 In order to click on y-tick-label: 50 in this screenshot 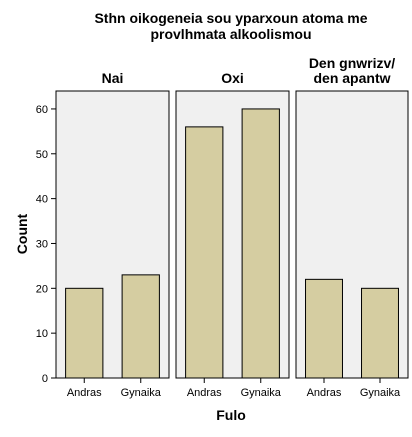, I will do `click(42, 155)`.